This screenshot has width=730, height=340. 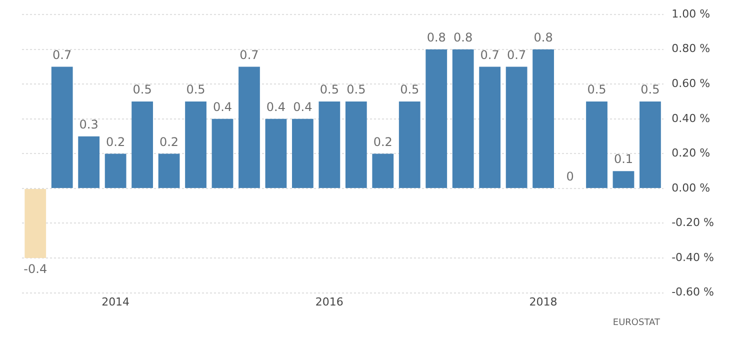 I want to click on y-tick-label: 0.80 %, so click(x=691, y=49).